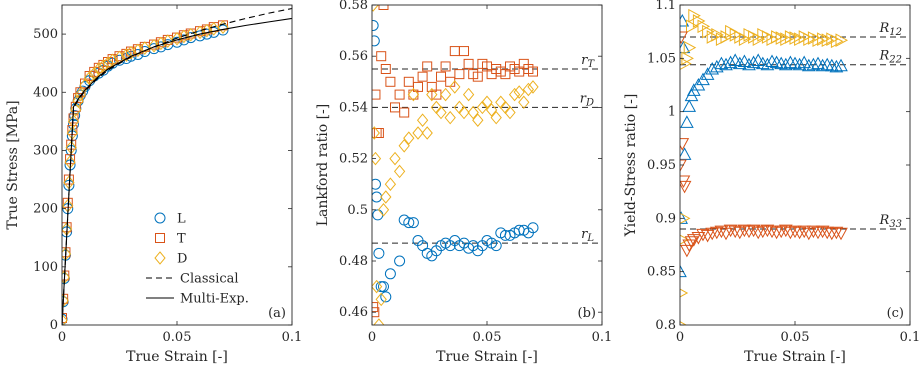 The width and height of the screenshot is (920, 381). I want to click on panel-c-xtick-label: 0.05, so click(795, 337).